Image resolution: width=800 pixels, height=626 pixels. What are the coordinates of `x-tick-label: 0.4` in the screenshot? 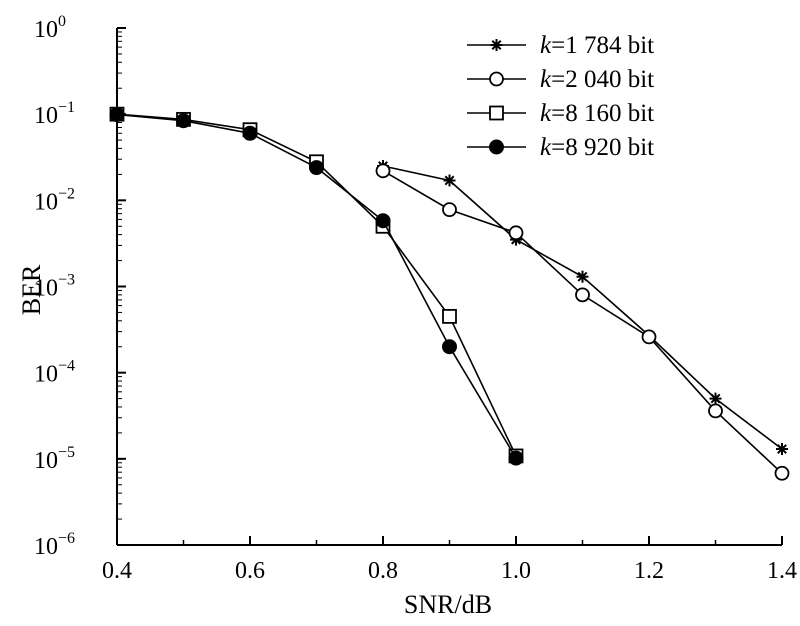 It's located at (117, 571).